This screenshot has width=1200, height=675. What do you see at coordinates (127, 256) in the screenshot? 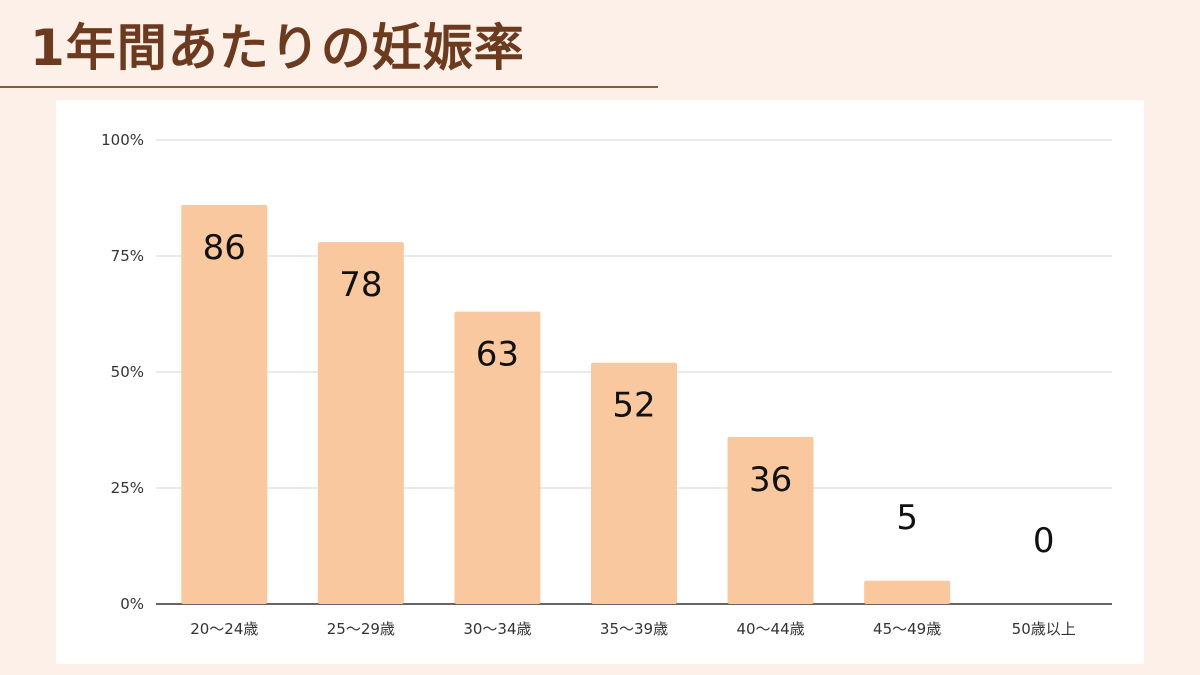
I see `y-tick-label: 75%` at bounding box center [127, 256].